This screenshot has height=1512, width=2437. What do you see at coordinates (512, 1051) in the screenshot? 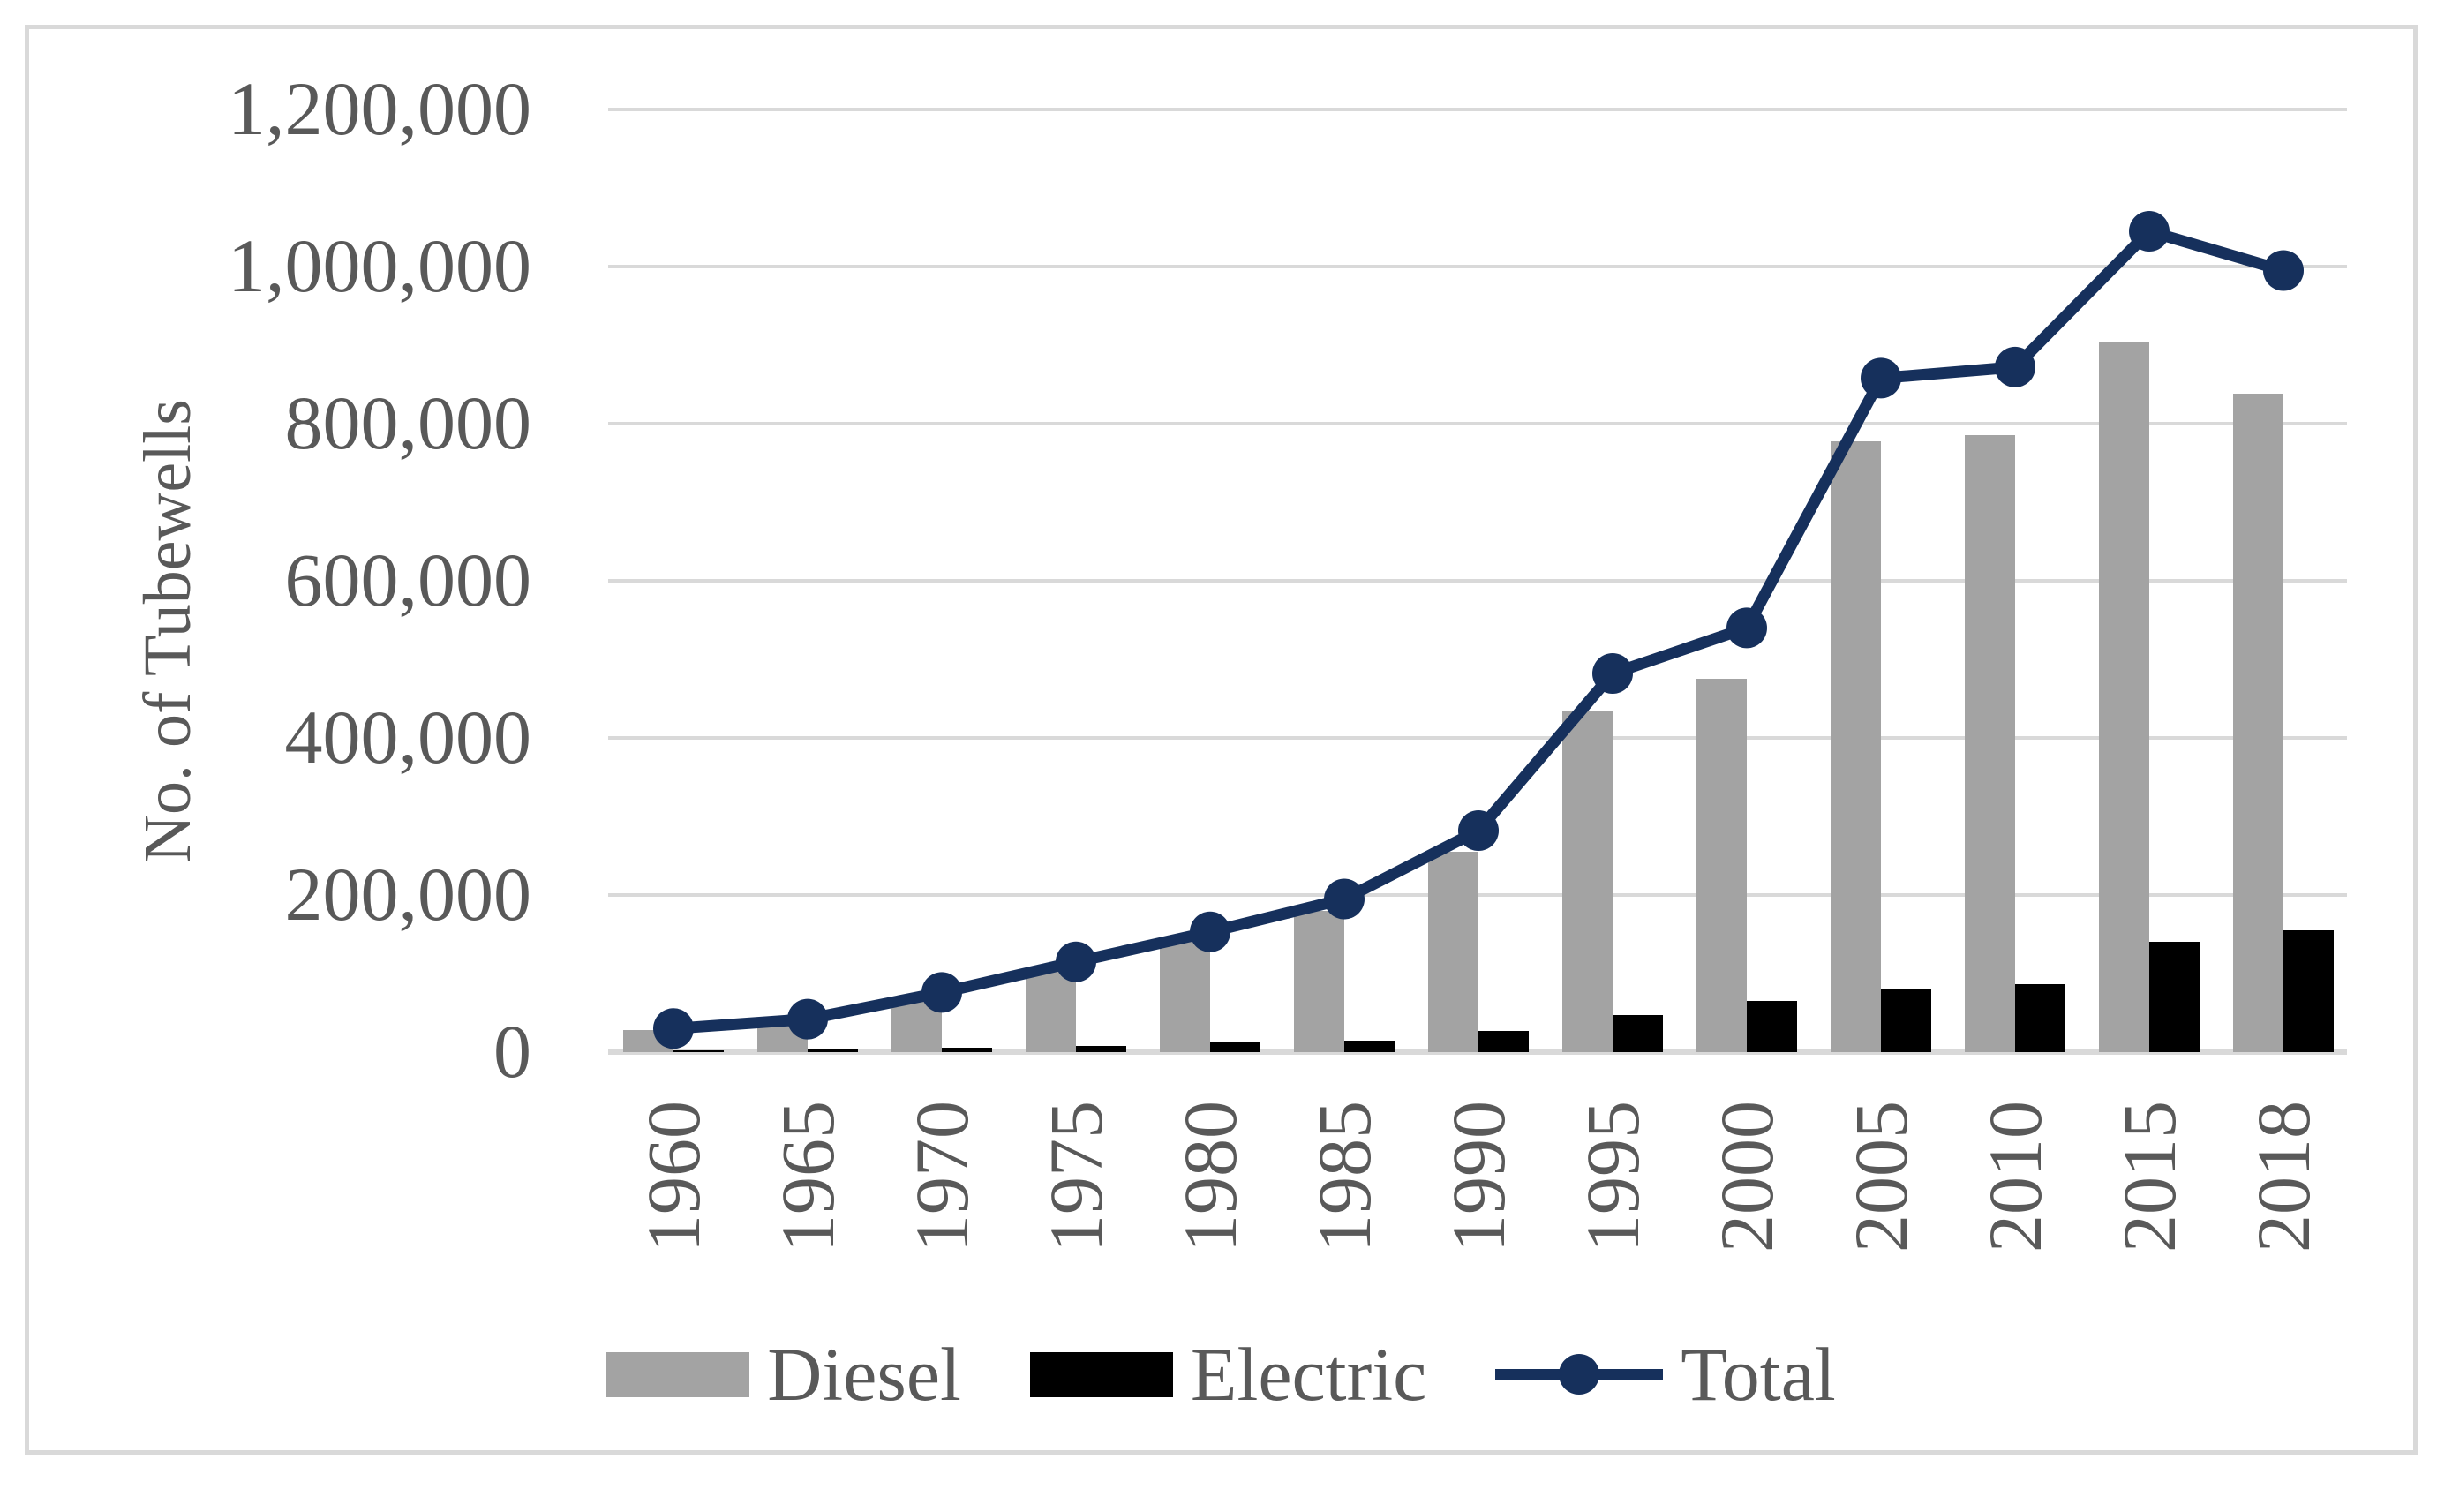
I see `y-tick-label: 0` at bounding box center [512, 1051].